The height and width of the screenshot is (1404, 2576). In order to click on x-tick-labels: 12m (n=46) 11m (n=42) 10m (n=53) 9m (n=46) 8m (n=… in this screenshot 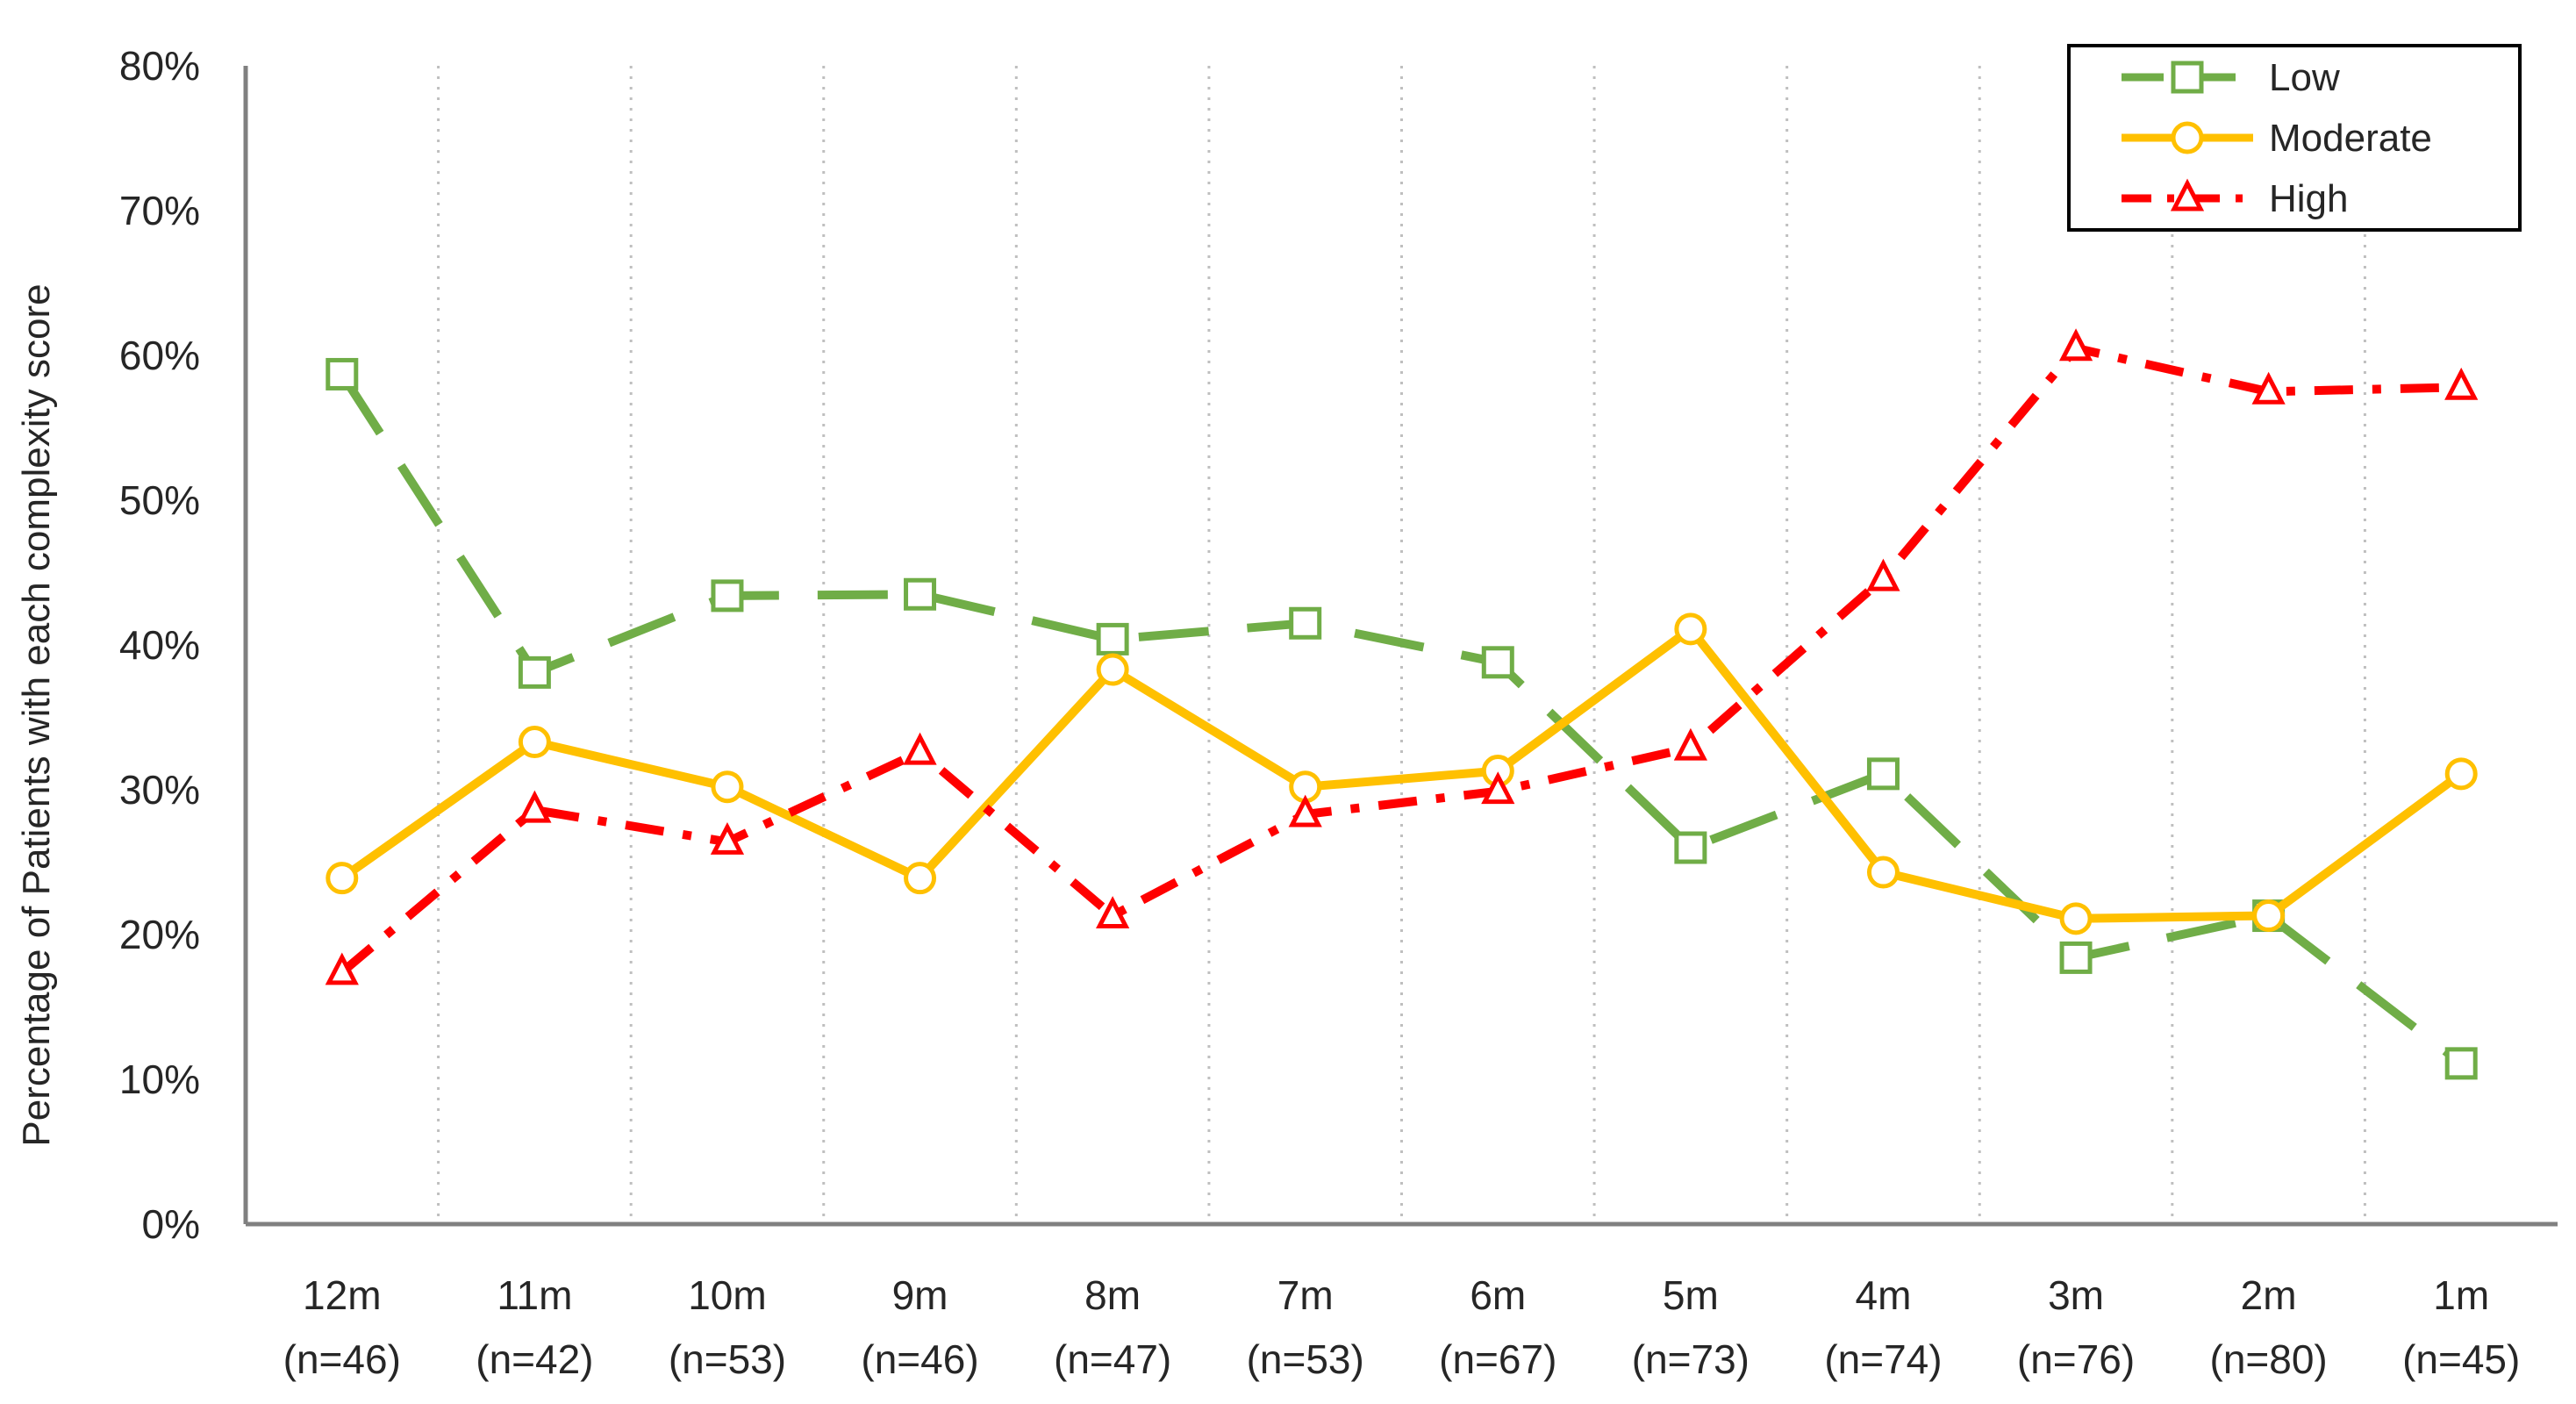, I will do `click(1402, 1327)`.